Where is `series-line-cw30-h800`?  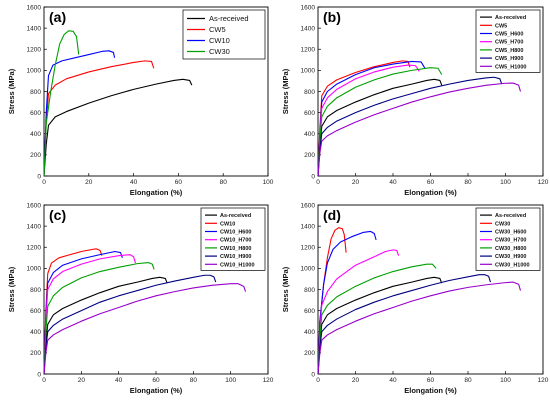
series-line-cw30-h800 is located at coordinates (377, 319).